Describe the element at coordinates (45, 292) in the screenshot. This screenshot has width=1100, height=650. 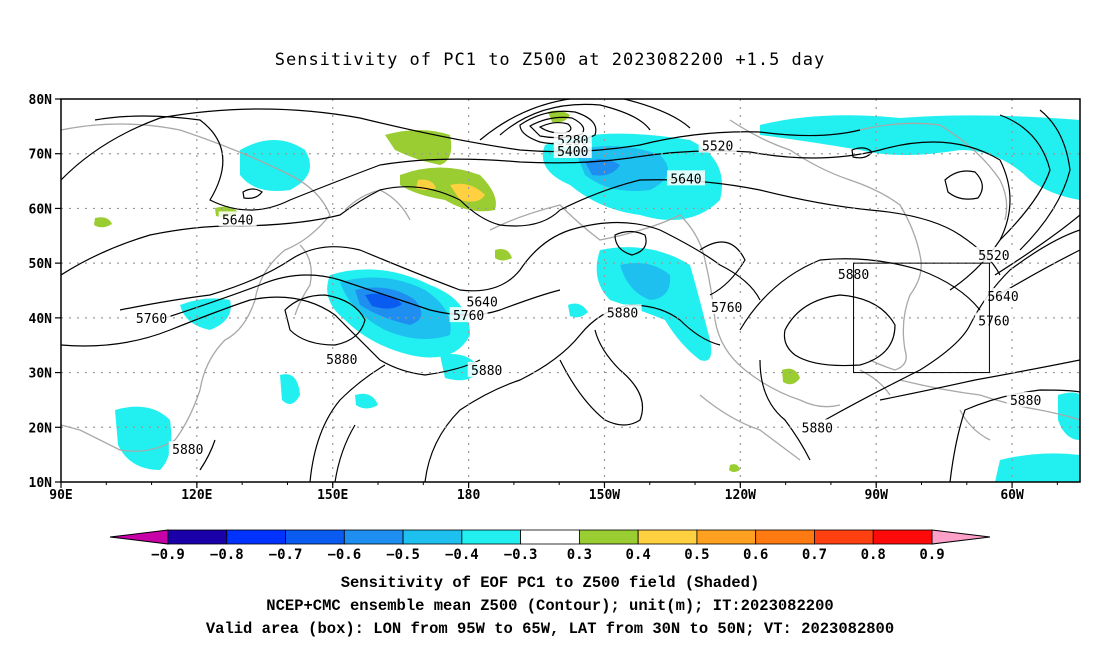
I see `latitude-axis: 80N 70N 60N 50N 40N 30N 20N 10N` at that location.